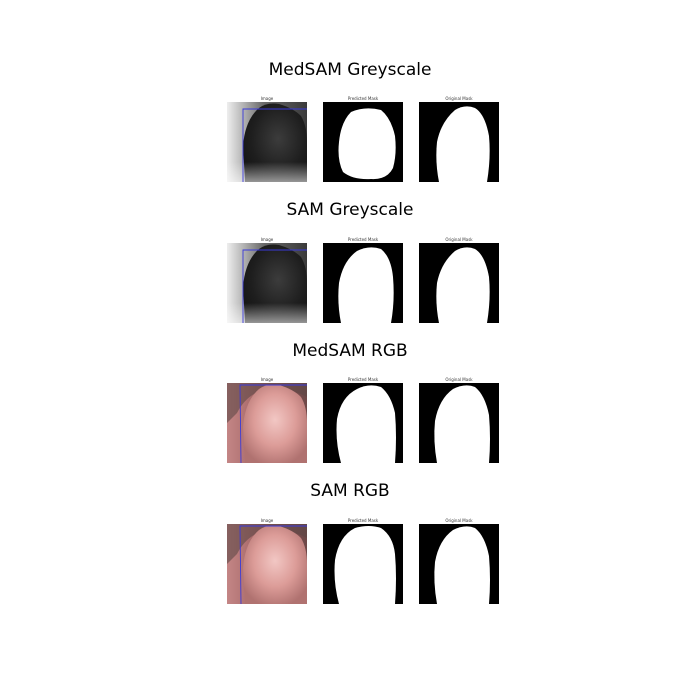 The image size is (700, 700). Describe the element at coordinates (350, 210) in the screenshot. I see `row-title: SAM Greyscale` at that location.